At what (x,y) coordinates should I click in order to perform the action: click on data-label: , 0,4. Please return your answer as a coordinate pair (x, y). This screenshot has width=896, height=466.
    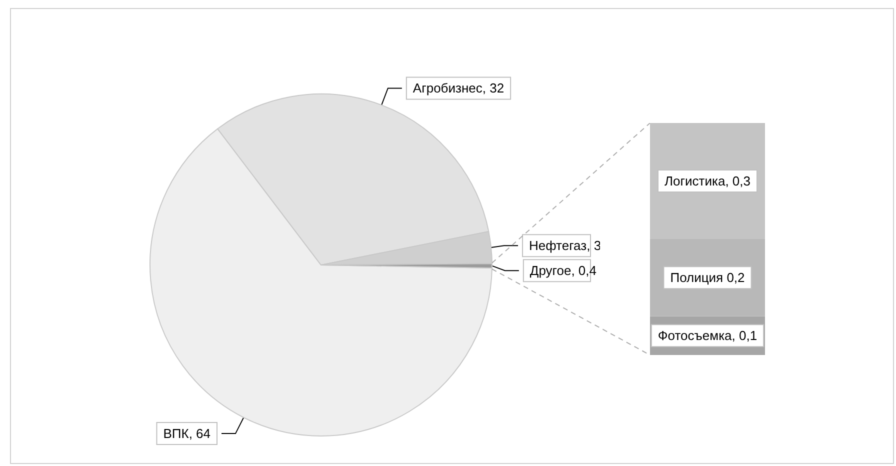
    Looking at the image, I should click on (584, 270).